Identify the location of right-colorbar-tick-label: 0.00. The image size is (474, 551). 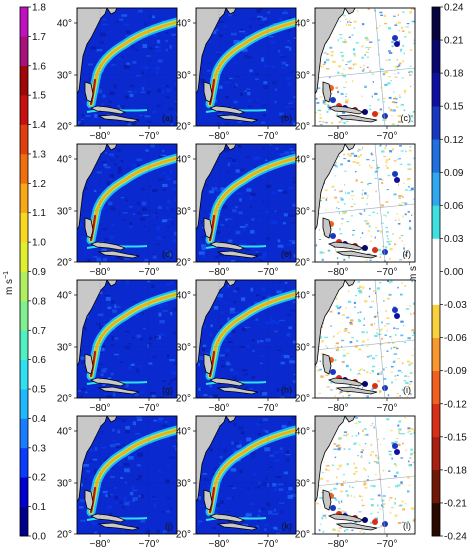
(454, 272).